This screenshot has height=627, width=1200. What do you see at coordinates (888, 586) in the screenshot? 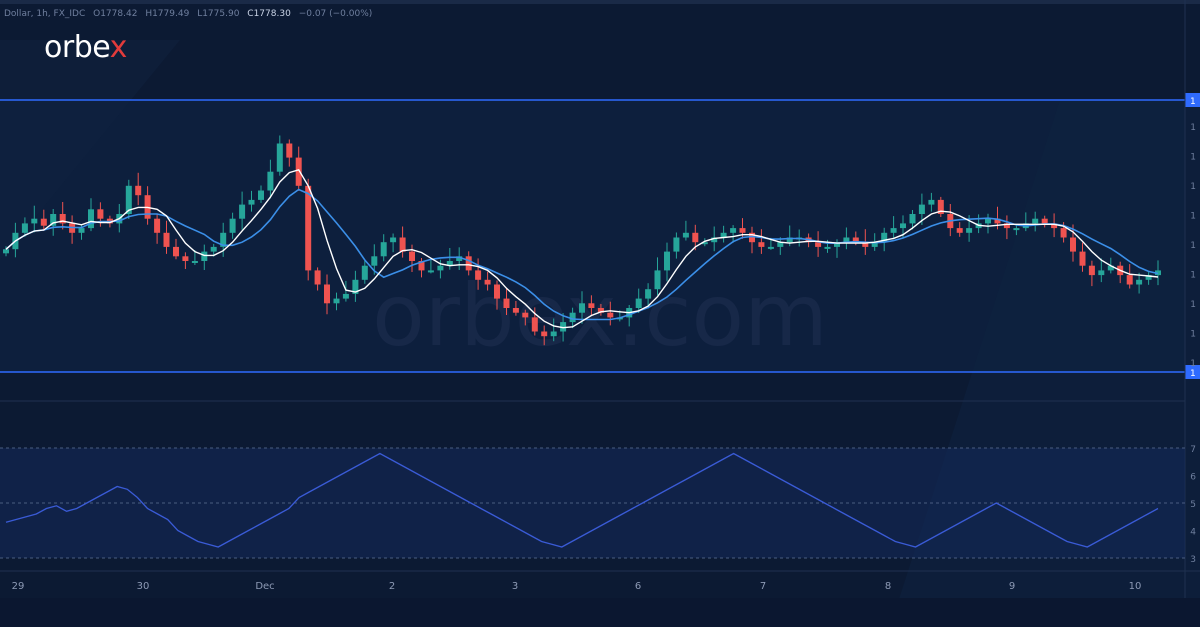
I see `time-tick-label: 8` at bounding box center [888, 586].